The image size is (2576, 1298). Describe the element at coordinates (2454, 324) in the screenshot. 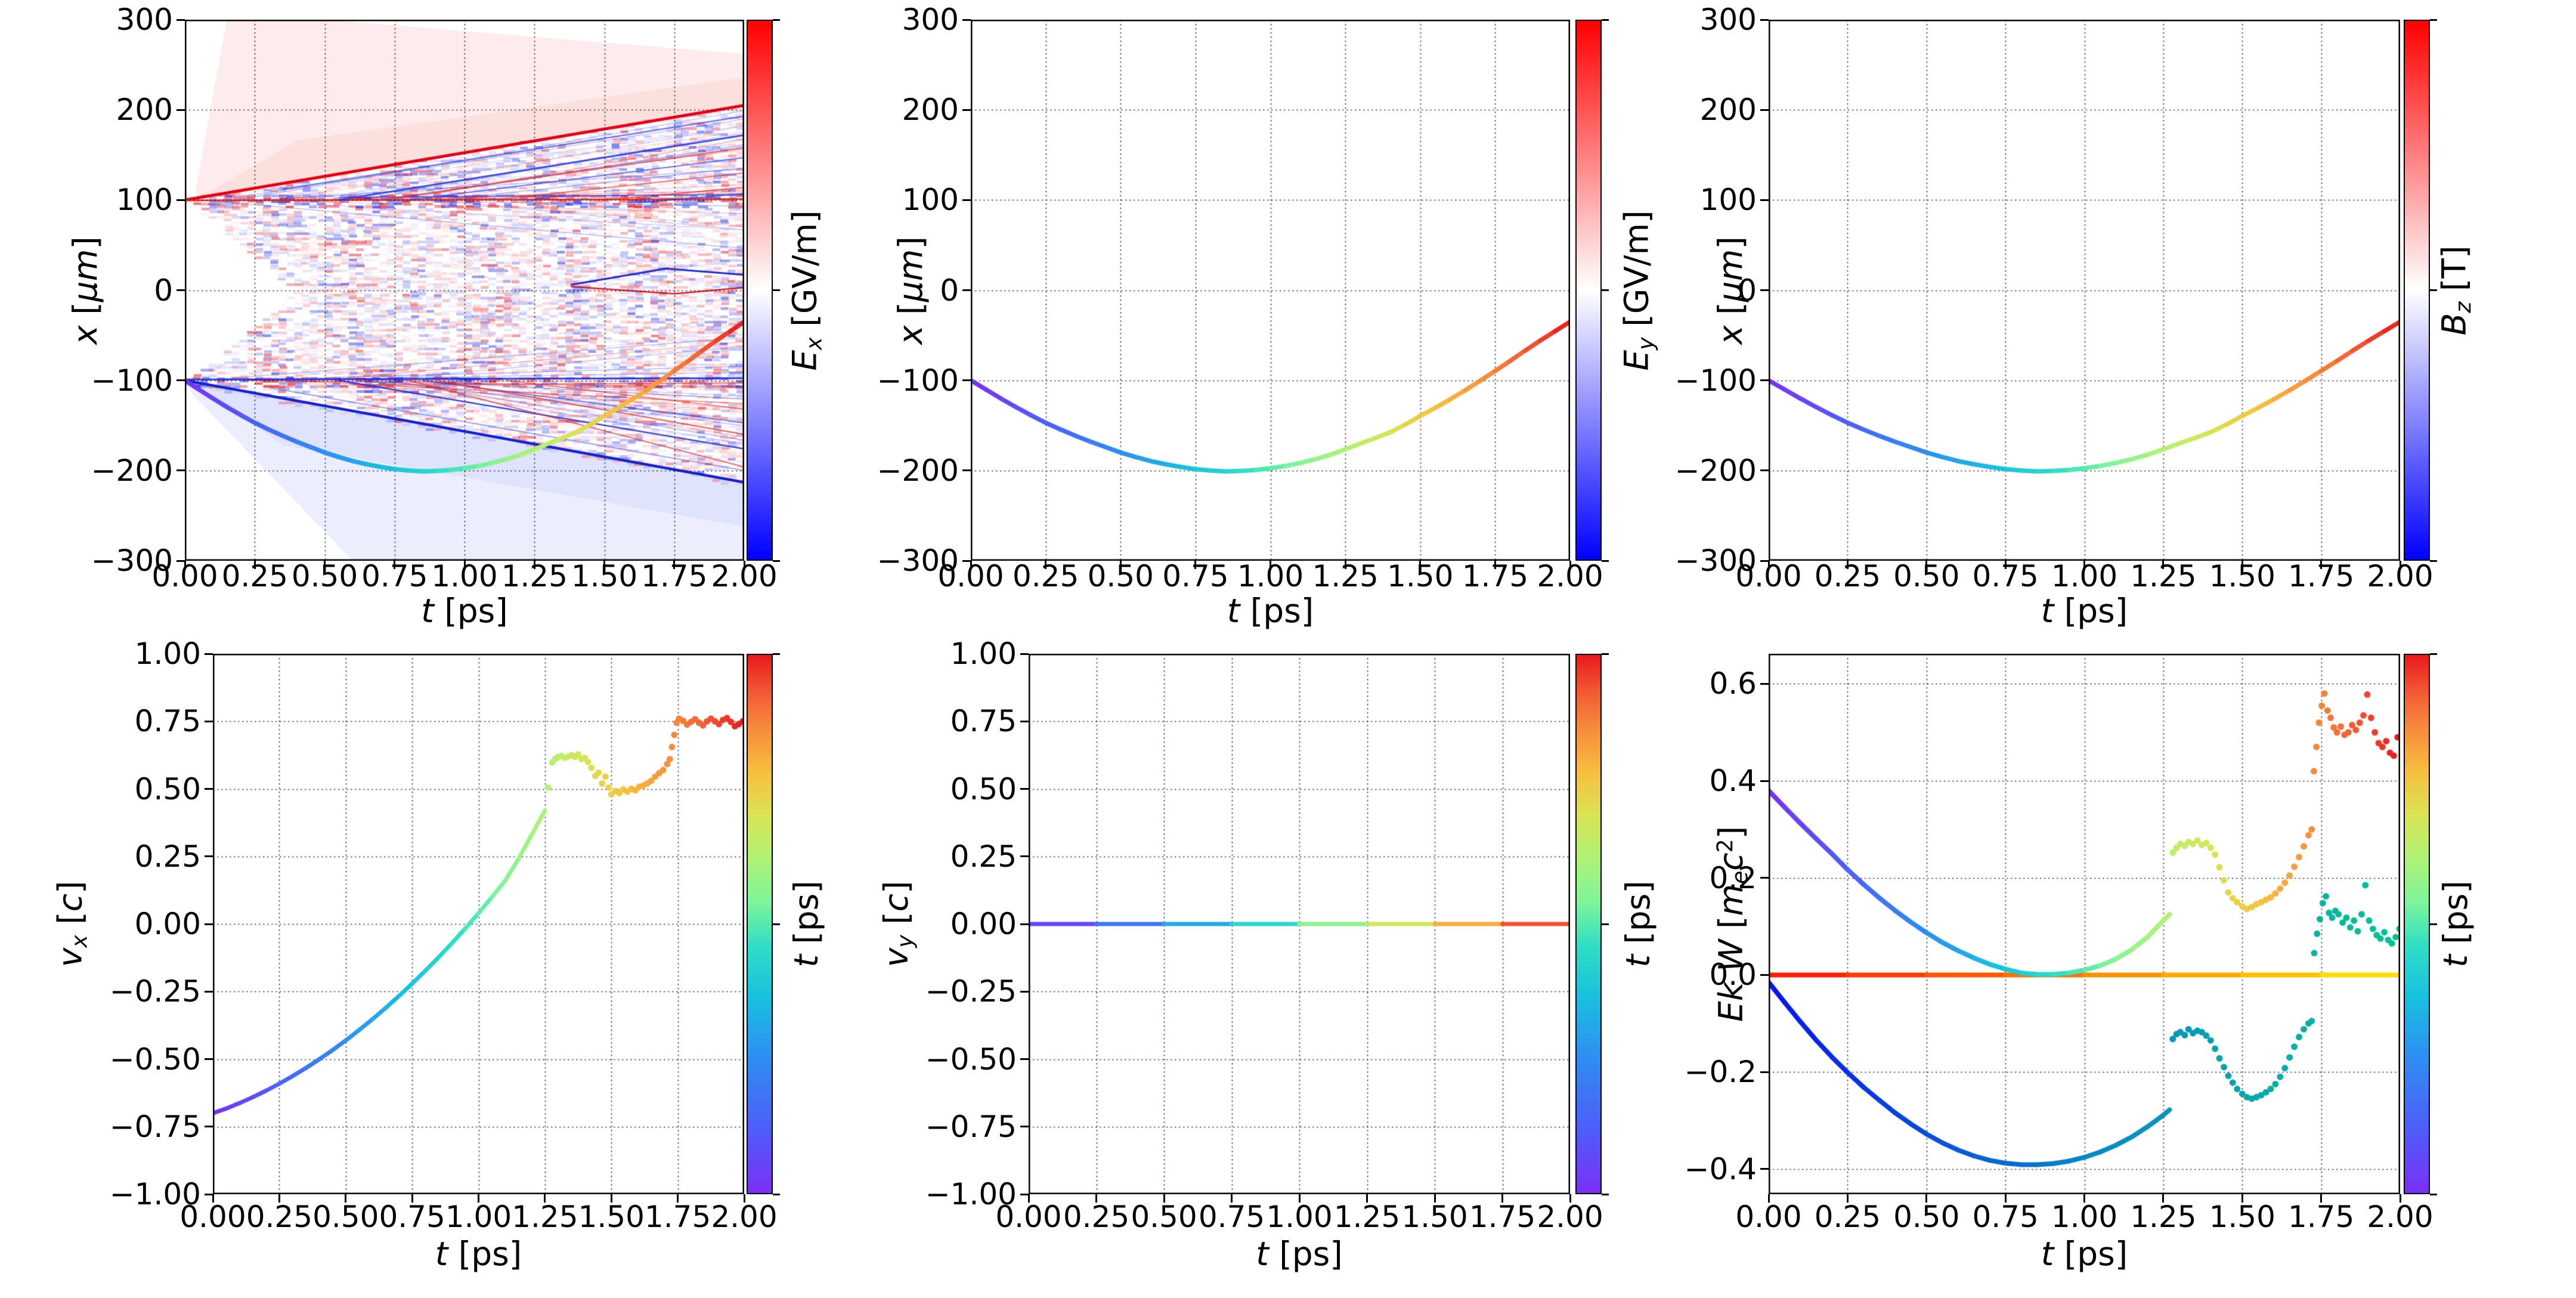

I see `label-segment: B` at that location.